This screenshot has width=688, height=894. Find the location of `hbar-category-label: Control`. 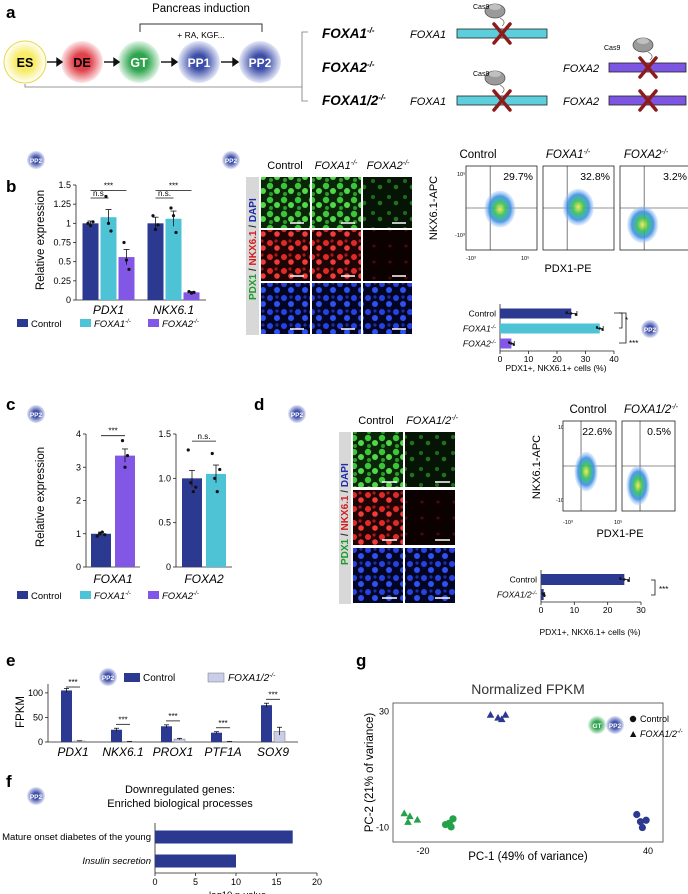

hbar-category-label: Control is located at coordinates (483, 314).